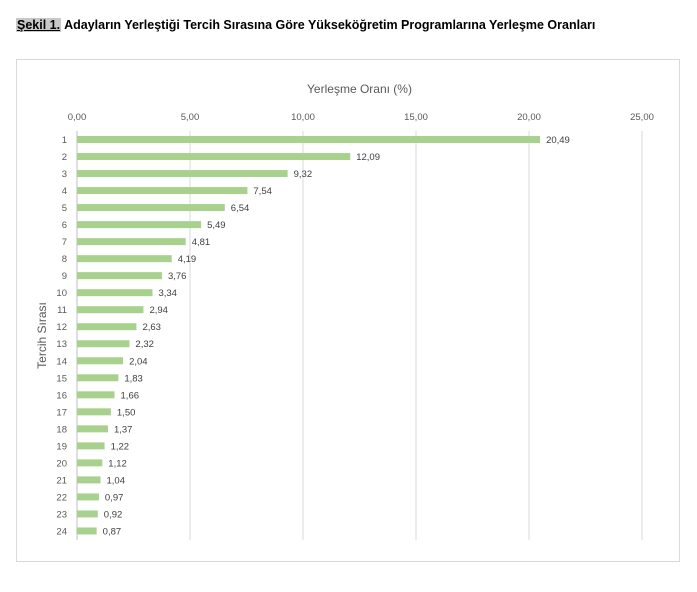 The width and height of the screenshot is (697, 592). I want to click on data-label: 0,97, so click(114, 497).